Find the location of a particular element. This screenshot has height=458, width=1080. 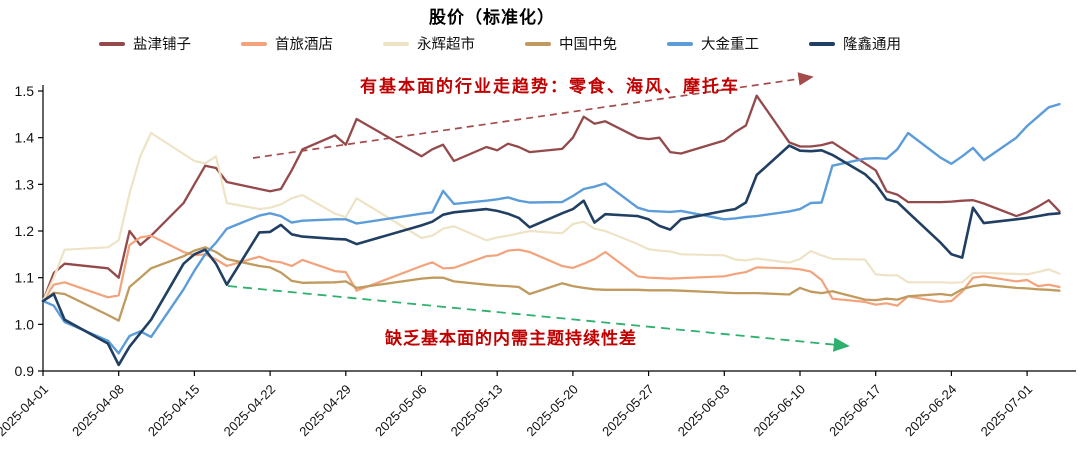

y-tick-label: 1.2 is located at coordinates (25, 231).